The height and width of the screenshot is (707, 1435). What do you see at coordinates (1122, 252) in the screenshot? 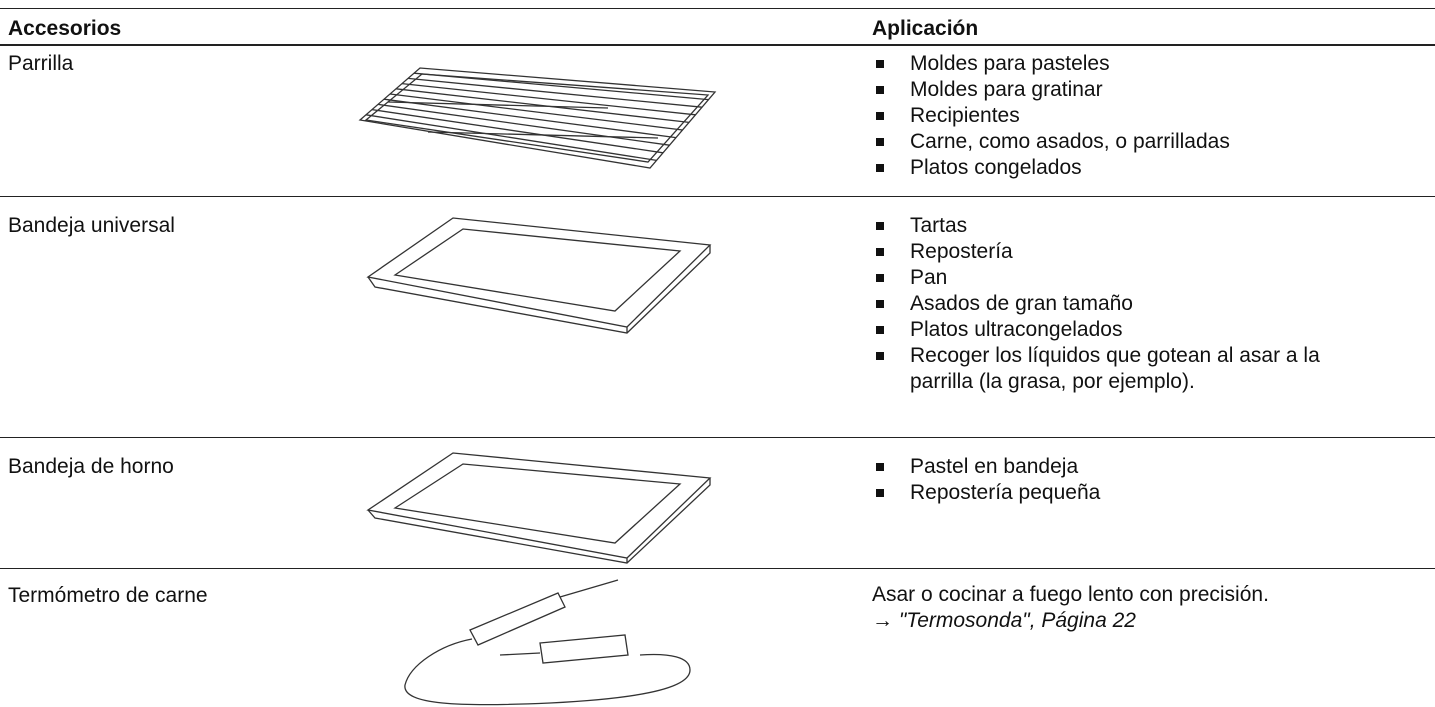
I see `usage-item: Repostería` at bounding box center [1122, 252].